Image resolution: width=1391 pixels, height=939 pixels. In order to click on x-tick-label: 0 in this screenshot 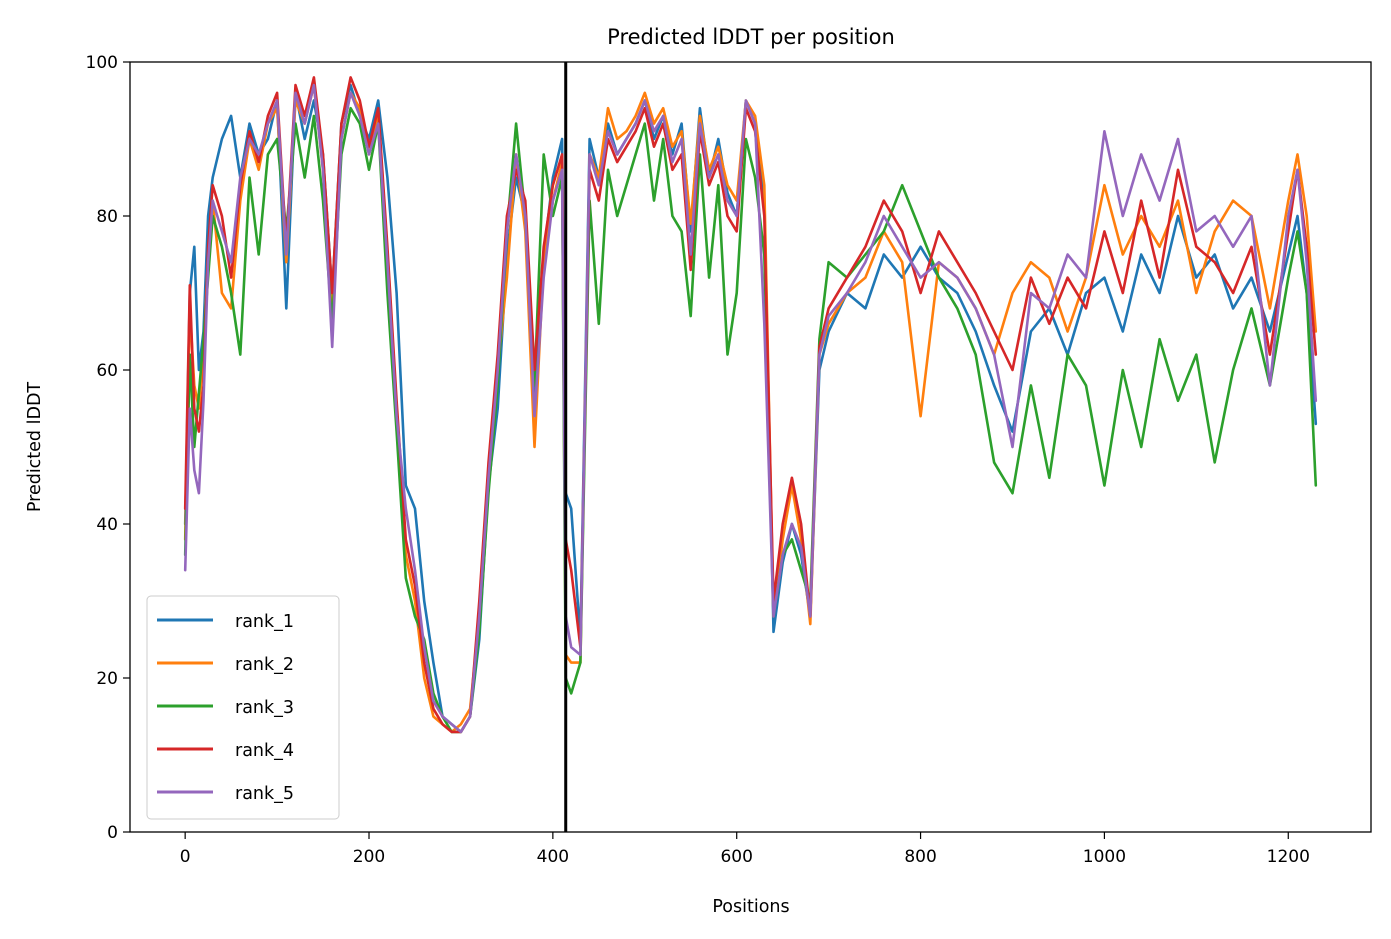, I will do `click(185, 857)`.